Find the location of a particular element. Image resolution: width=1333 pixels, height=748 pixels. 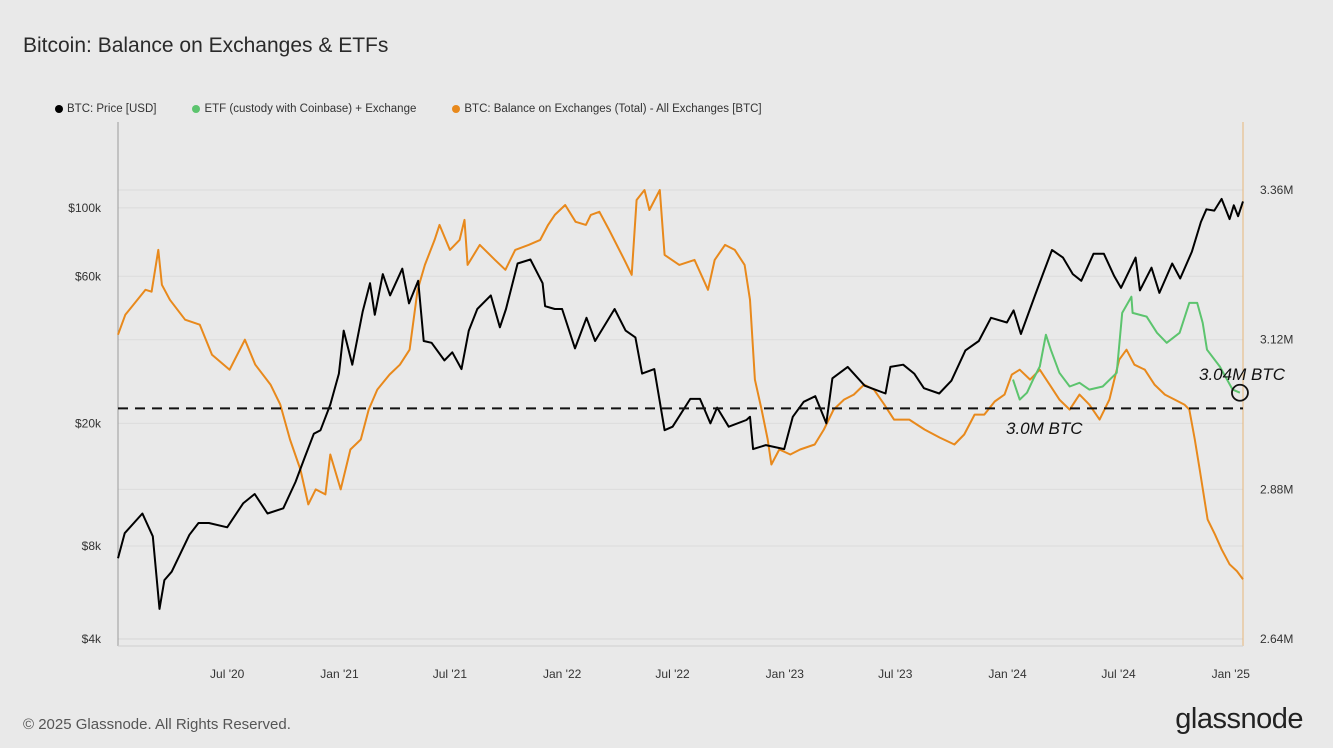

y-right-tick-label: 2.64M is located at coordinates (1276, 639).